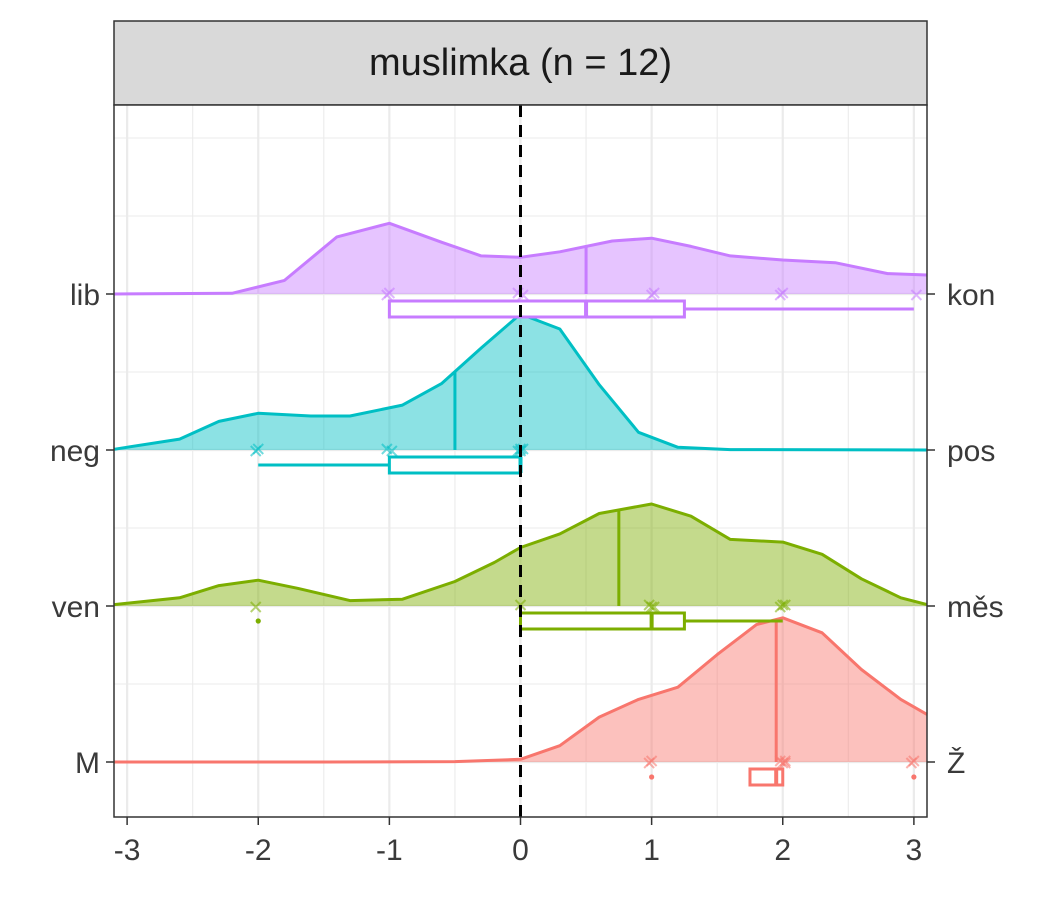 Image resolution: width=1050 pixels, height=900 pixels. I want to click on y-label-right: měs, so click(975, 607).